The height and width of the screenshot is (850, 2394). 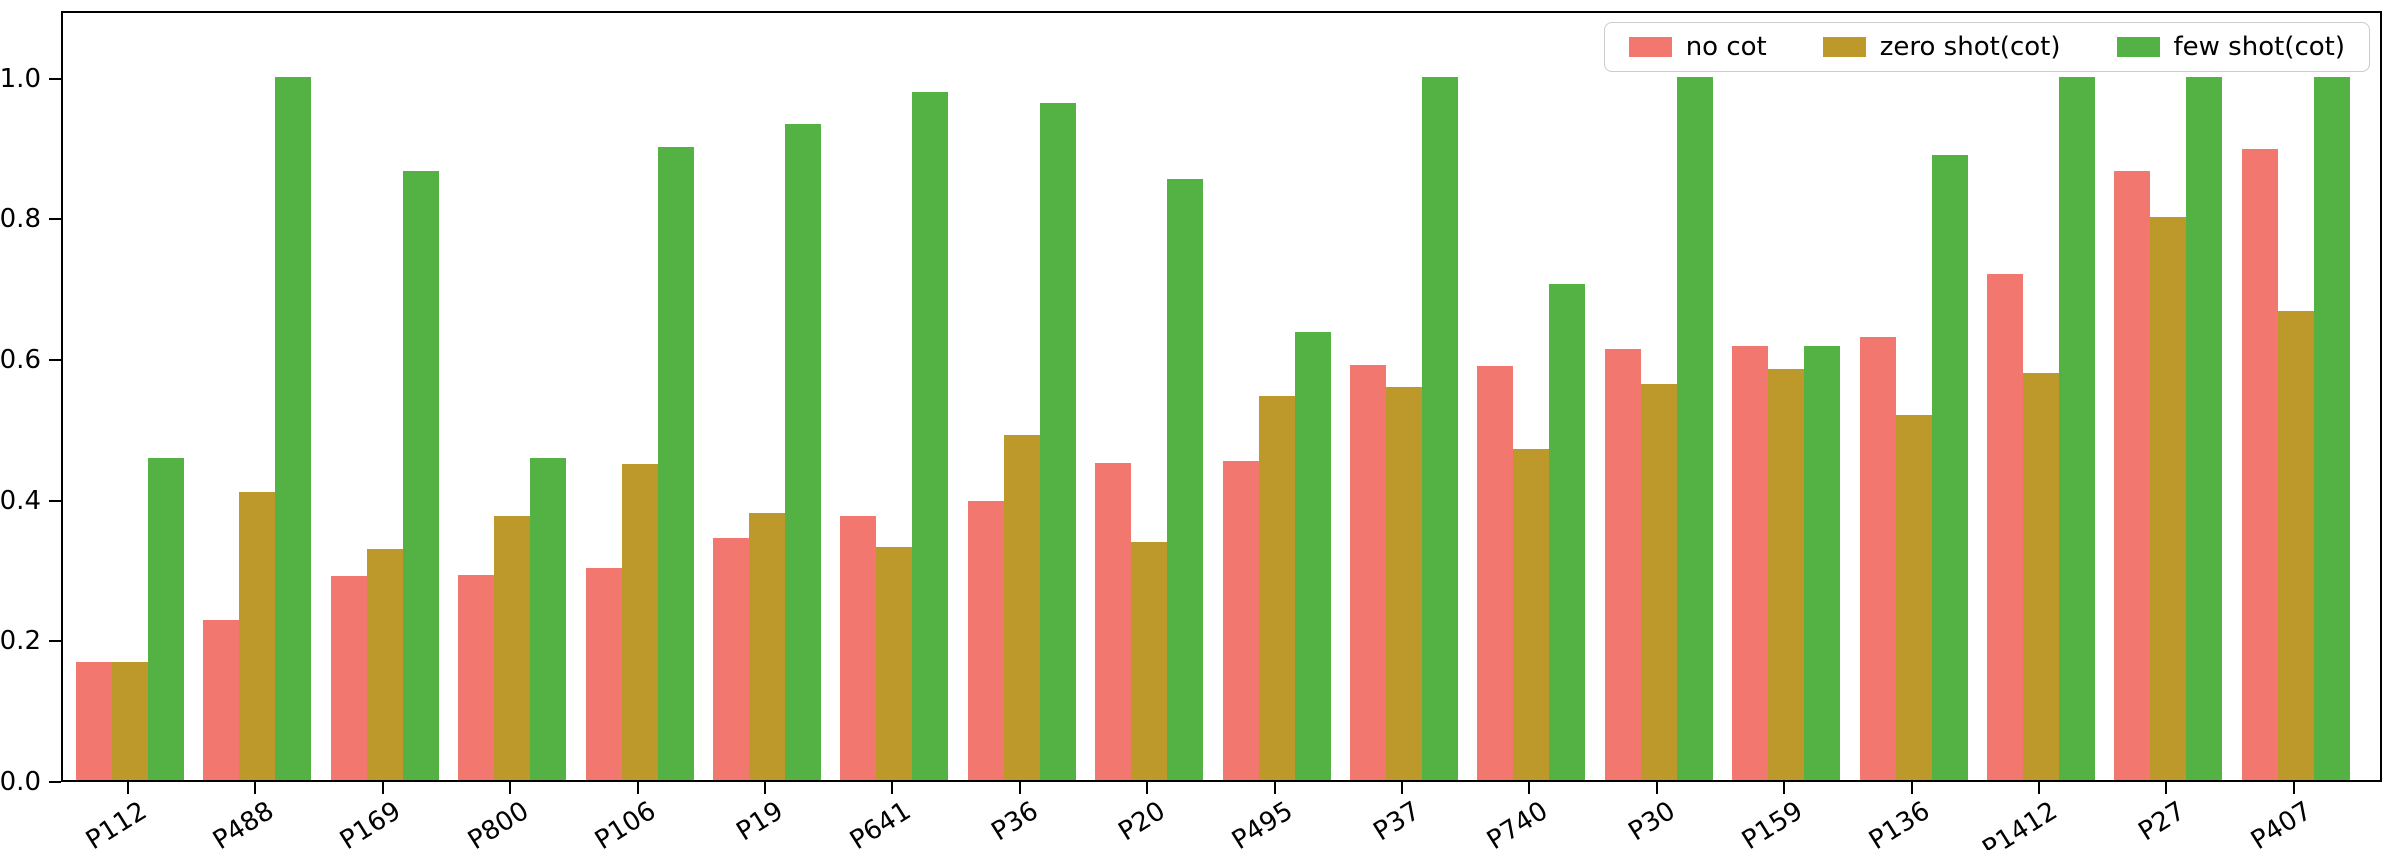 I want to click on bar-zero-shot-cot--P740, so click(x=1531, y=614).